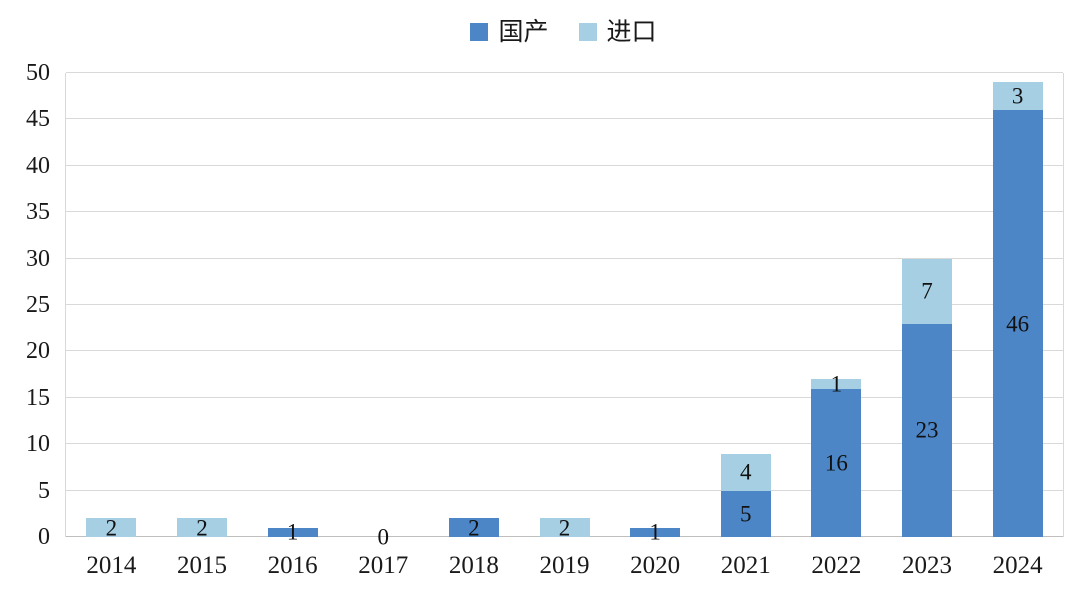 The height and width of the screenshot is (591, 1080). What do you see at coordinates (927, 565) in the screenshot?
I see `x-tick-label: 2023` at bounding box center [927, 565].